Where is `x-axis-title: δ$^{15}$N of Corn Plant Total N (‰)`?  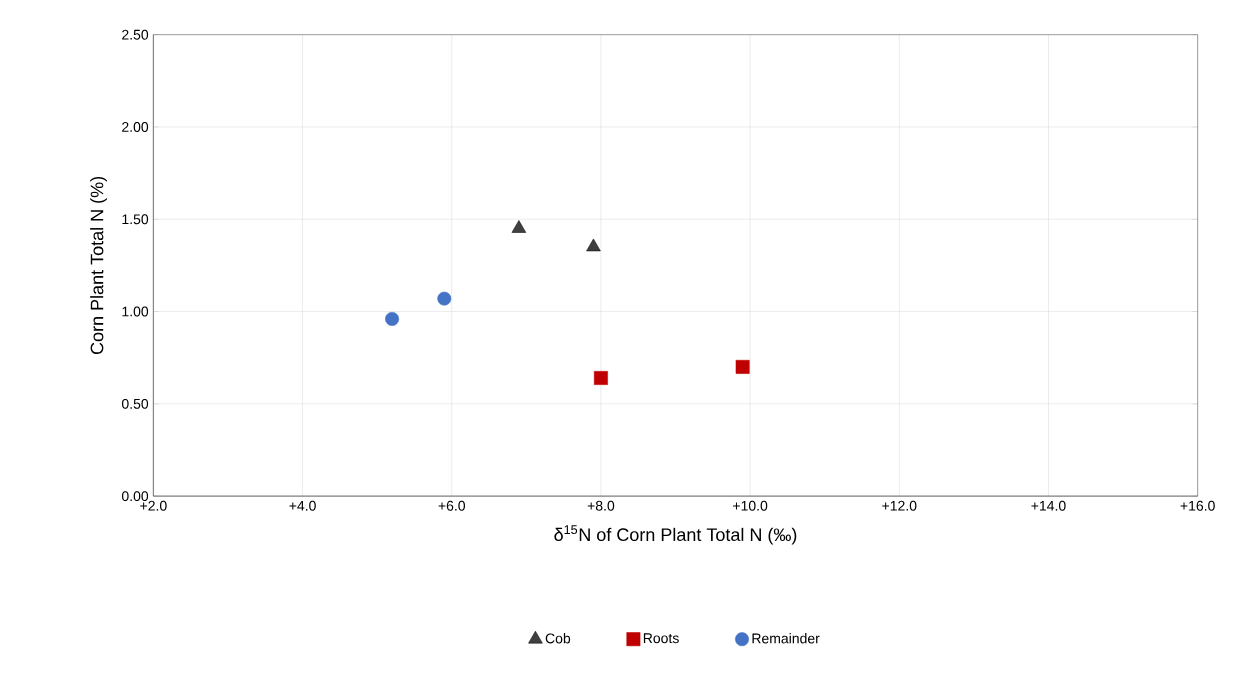
x-axis-title: δ$^{15}$N of Corn Plant Total N (‰) is located at coordinates (675, 535).